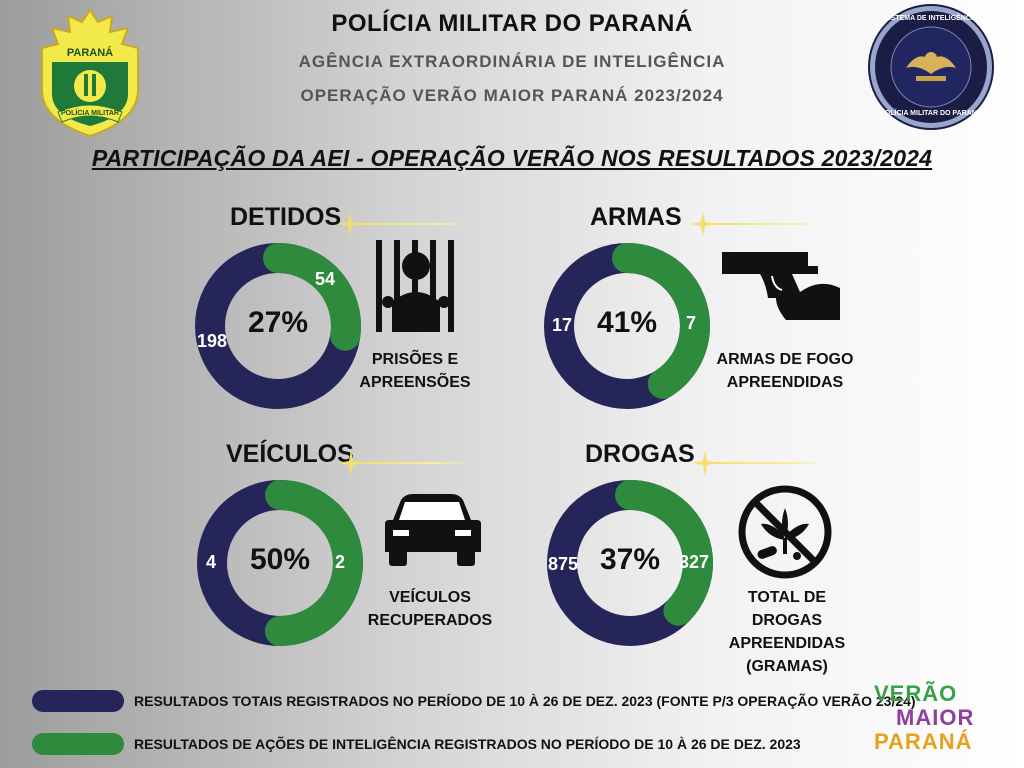 Image resolution: width=1024 pixels, height=768 pixels. I want to click on intel-value-label-armas: 7, so click(691, 323).